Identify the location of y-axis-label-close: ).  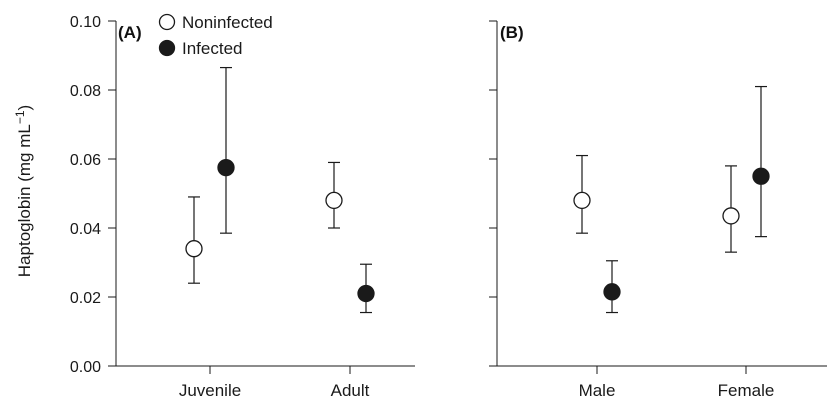
(24, 108).